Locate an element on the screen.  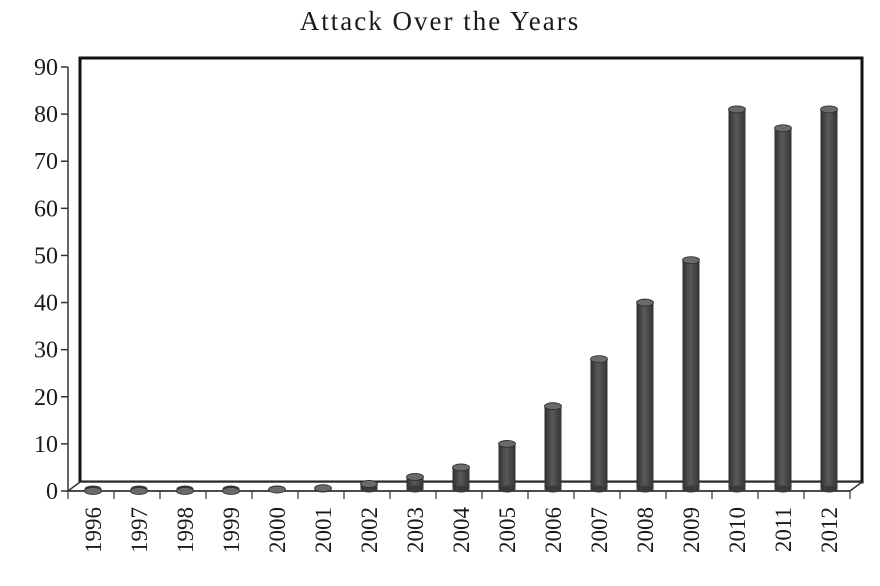
bar-1998 is located at coordinates (185, 490).